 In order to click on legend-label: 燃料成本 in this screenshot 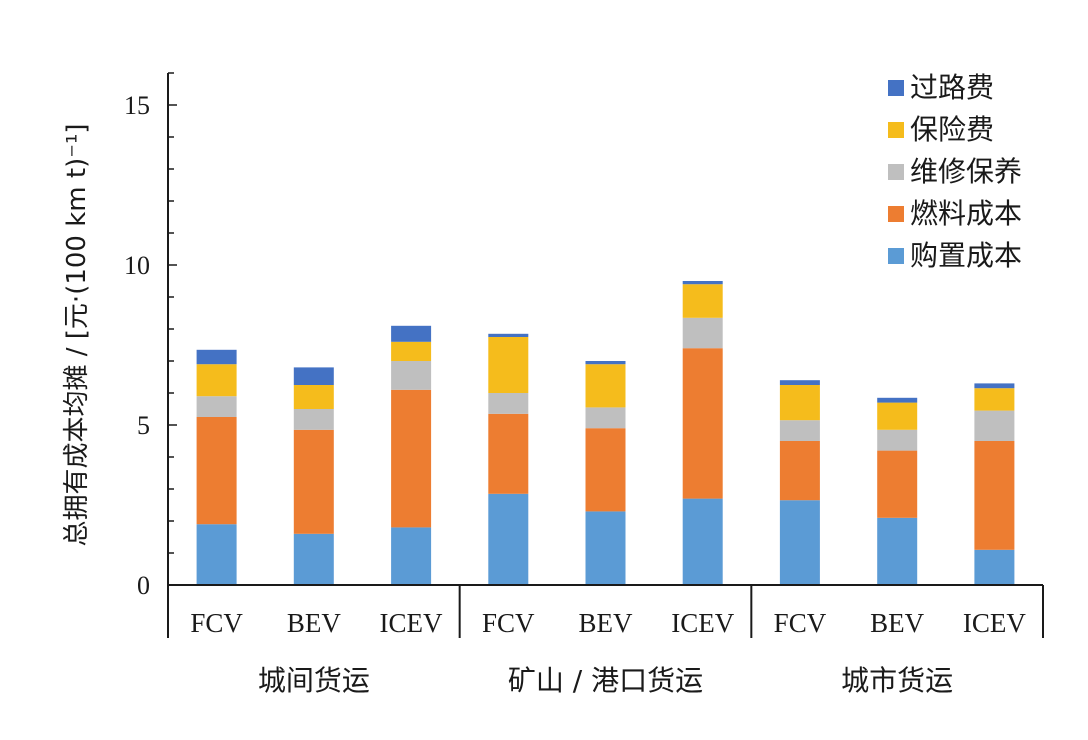, I will do `click(966, 213)`.